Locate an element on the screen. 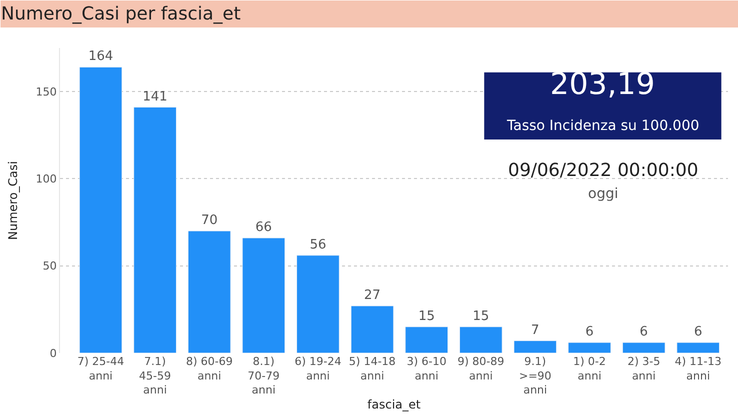  data-label: 7 is located at coordinates (535, 330).